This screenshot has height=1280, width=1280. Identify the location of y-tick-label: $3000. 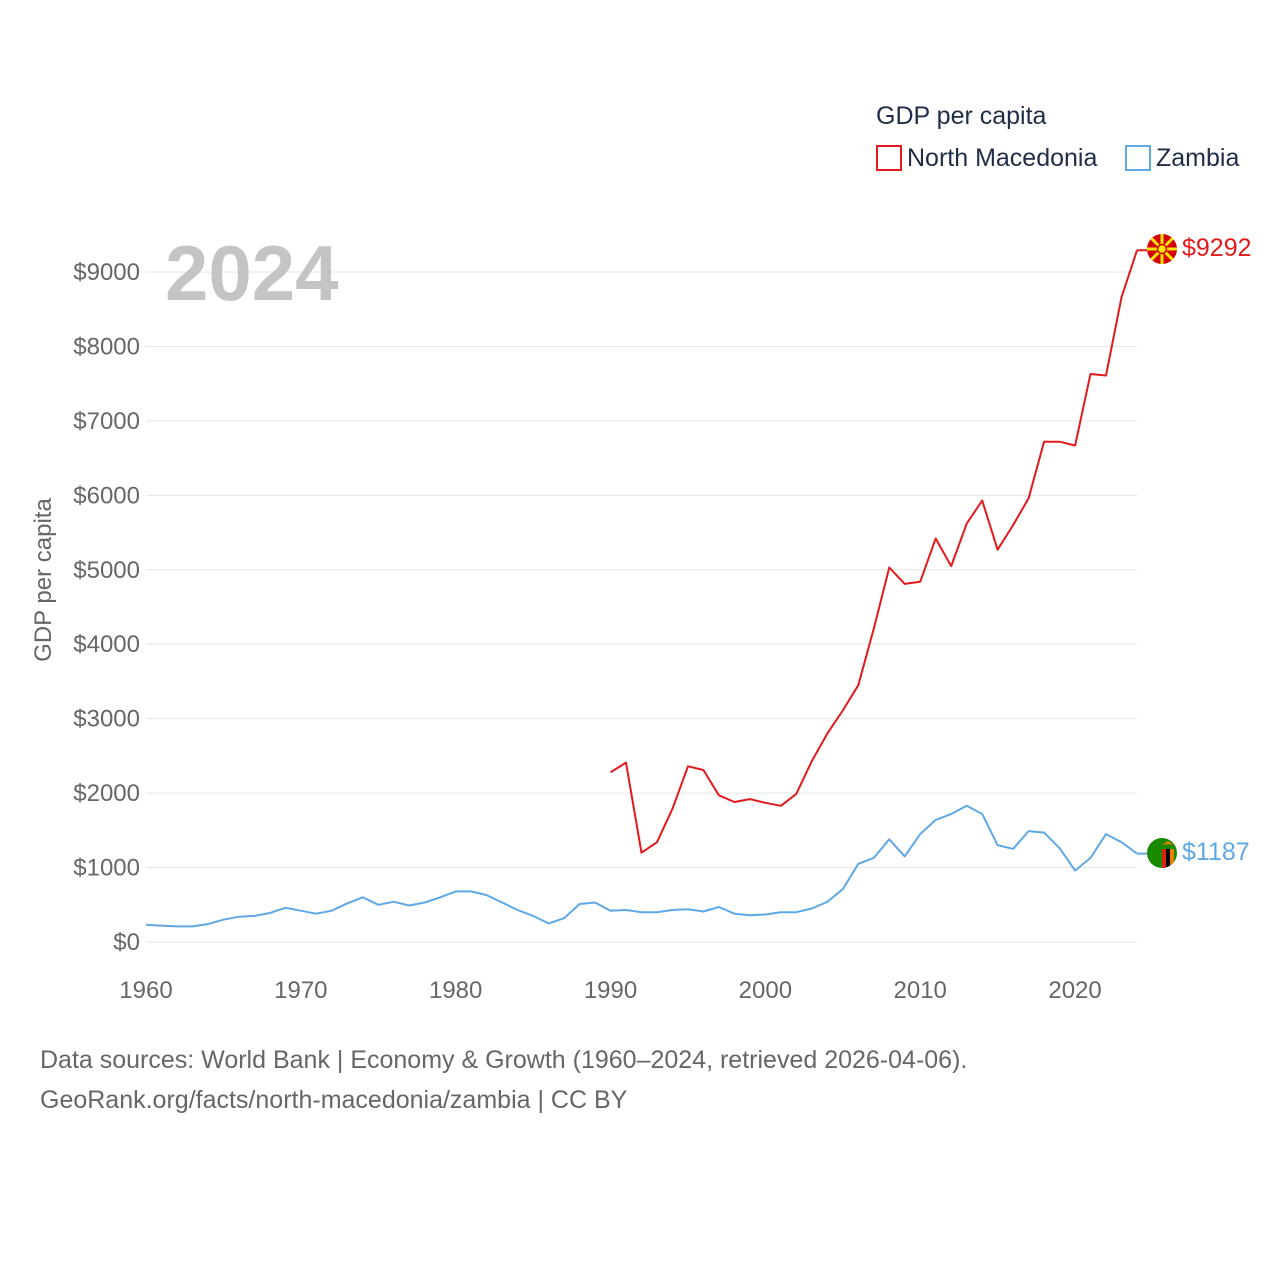
(106, 719).